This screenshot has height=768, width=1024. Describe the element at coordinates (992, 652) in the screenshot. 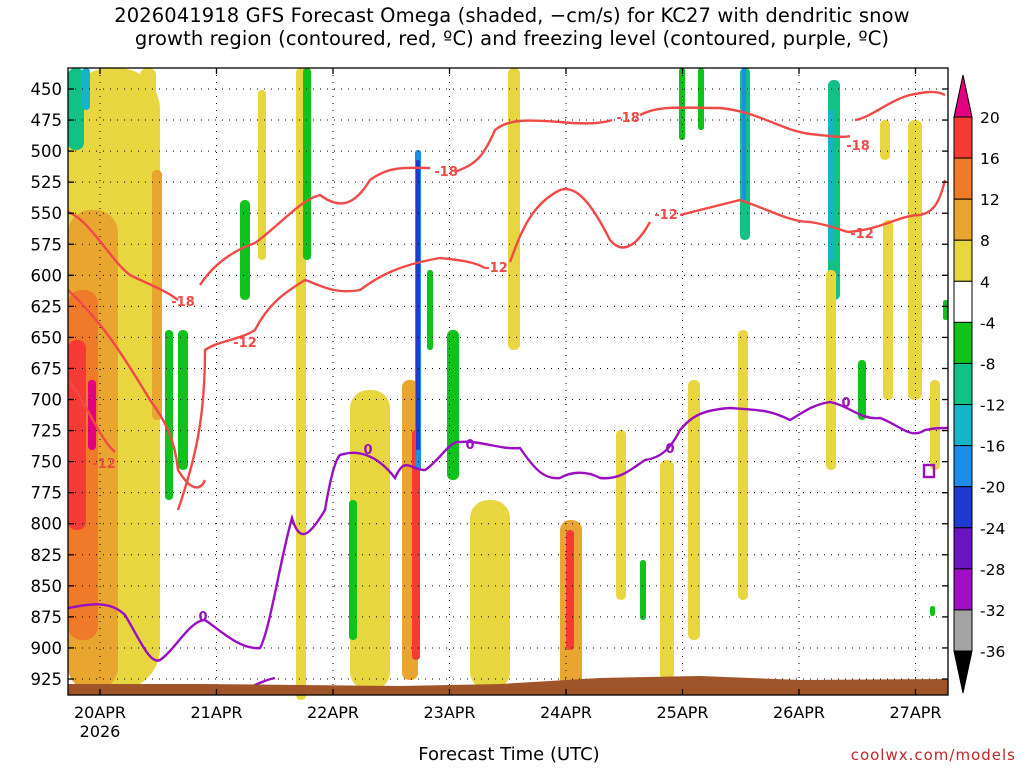

I see `colorbar-label: -36` at that location.